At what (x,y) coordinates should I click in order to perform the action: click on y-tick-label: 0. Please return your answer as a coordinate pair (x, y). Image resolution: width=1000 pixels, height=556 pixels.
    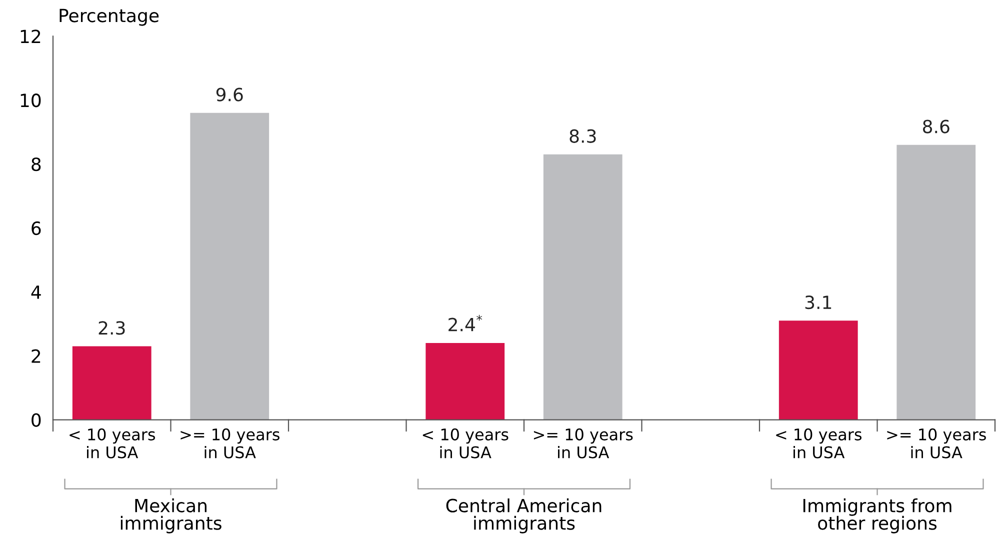
    Looking at the image, I should click on (36, 420).